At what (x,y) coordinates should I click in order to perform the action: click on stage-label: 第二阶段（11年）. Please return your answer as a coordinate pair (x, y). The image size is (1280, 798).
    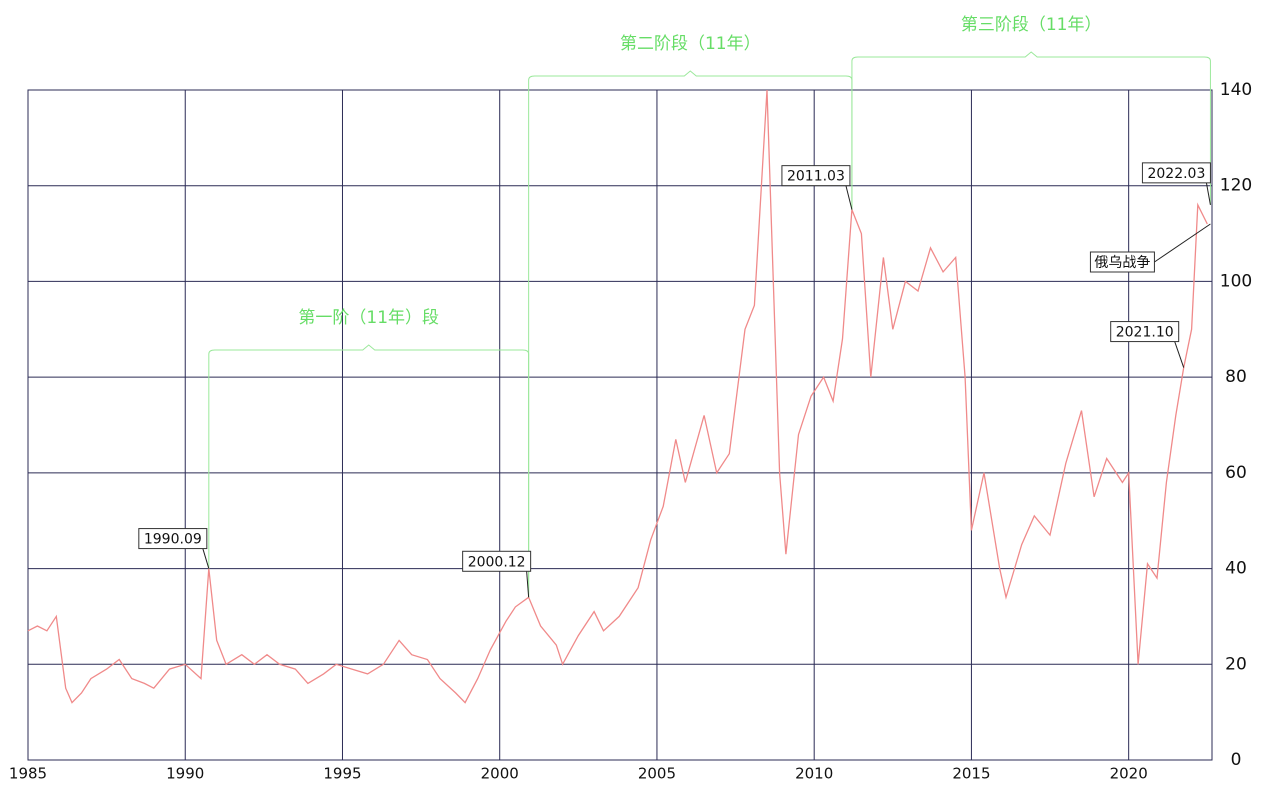
    Looking at the image, I should click on (690, 44).